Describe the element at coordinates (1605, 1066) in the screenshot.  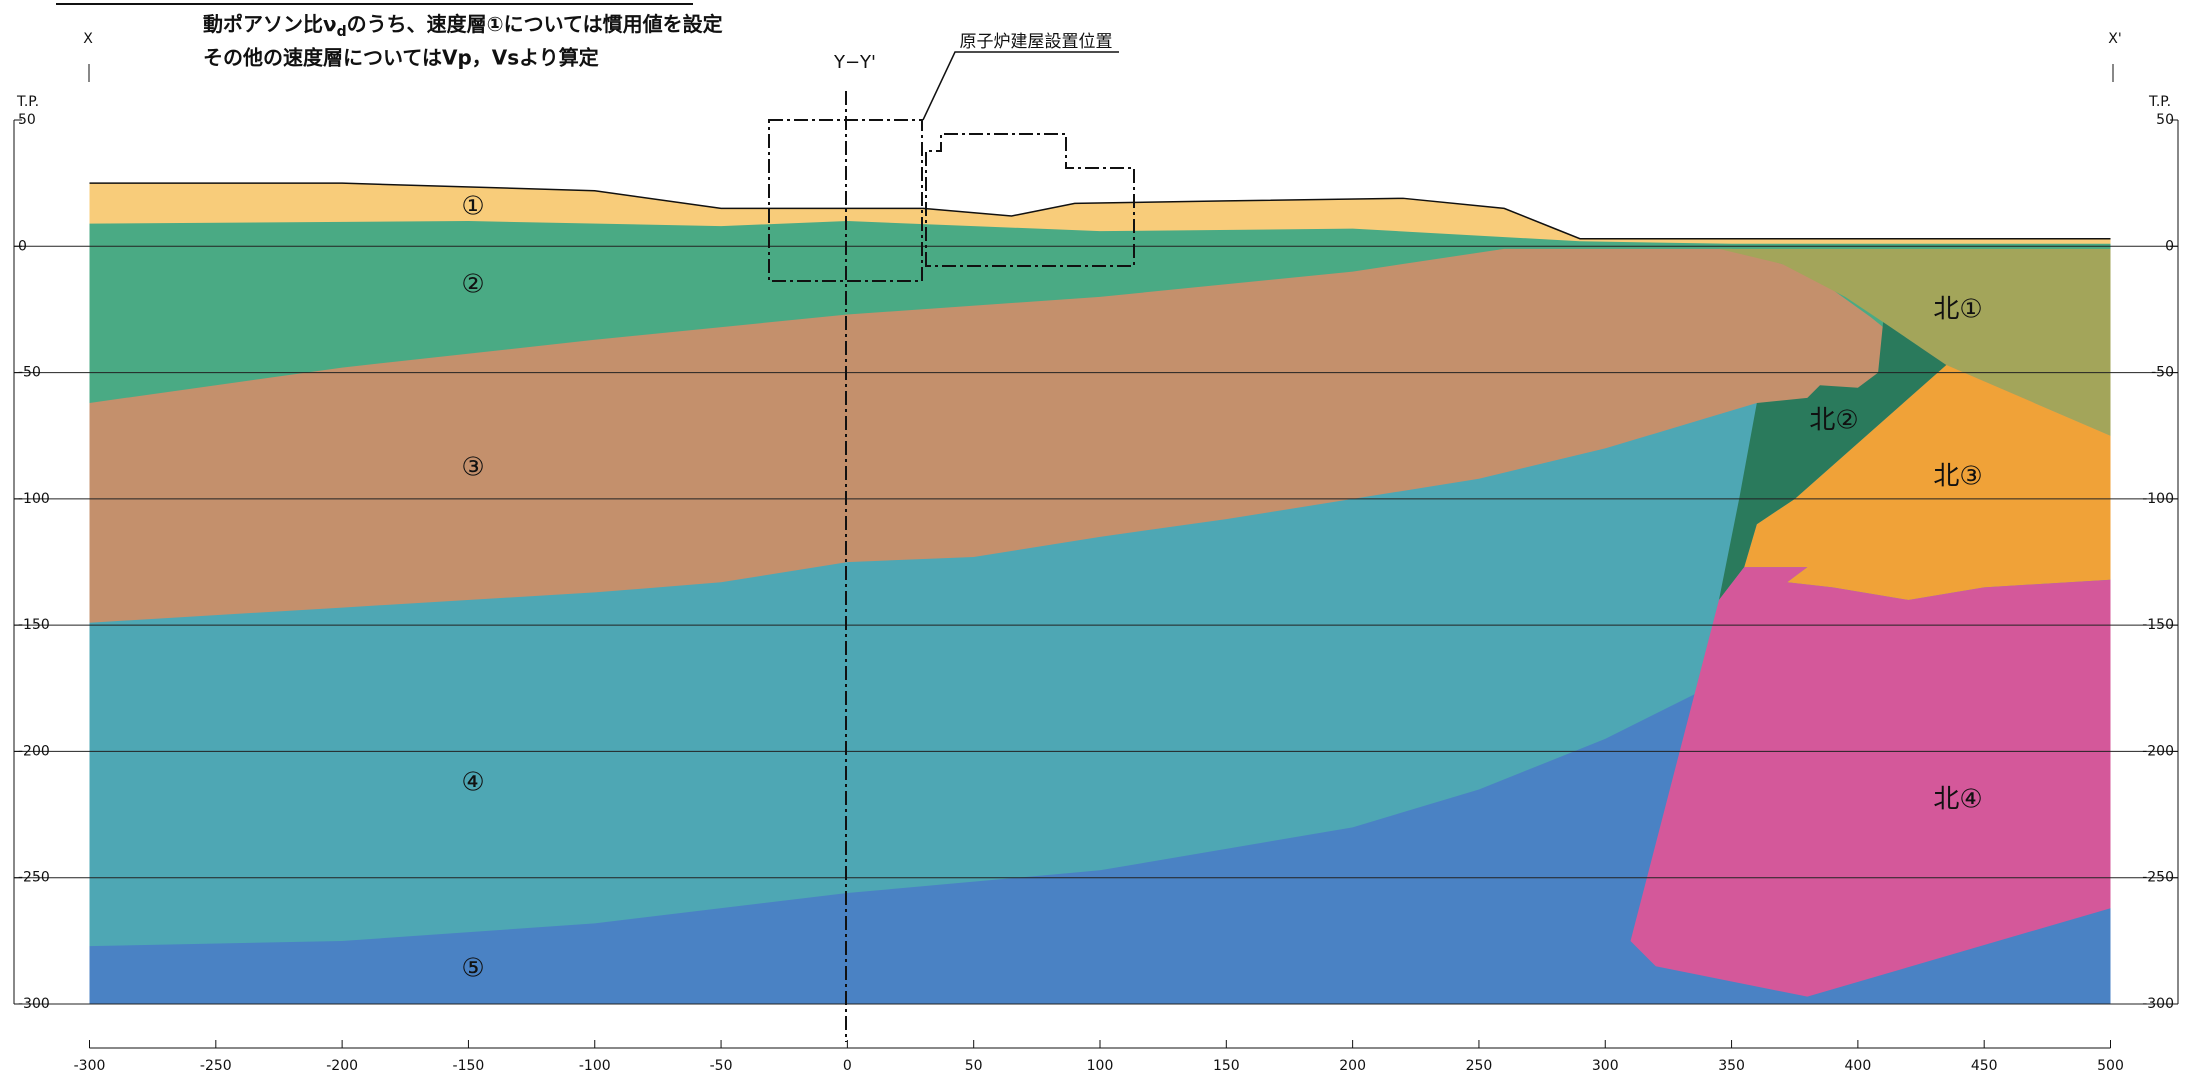
I see `x-tick-label: 300` at that location.